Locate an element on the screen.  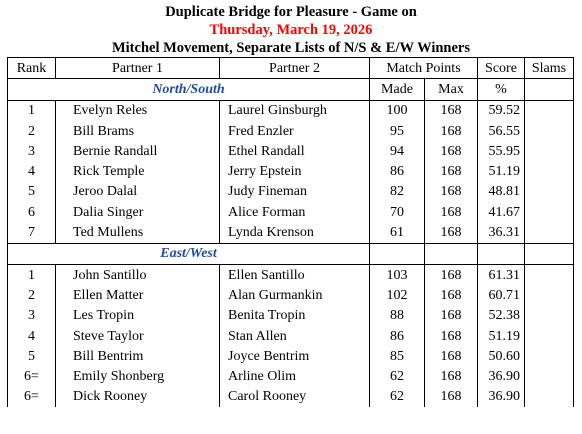
table-row: 3 Les Tropin Benita Tropin 88 168 52.38 is located at coordinates (290, 315).